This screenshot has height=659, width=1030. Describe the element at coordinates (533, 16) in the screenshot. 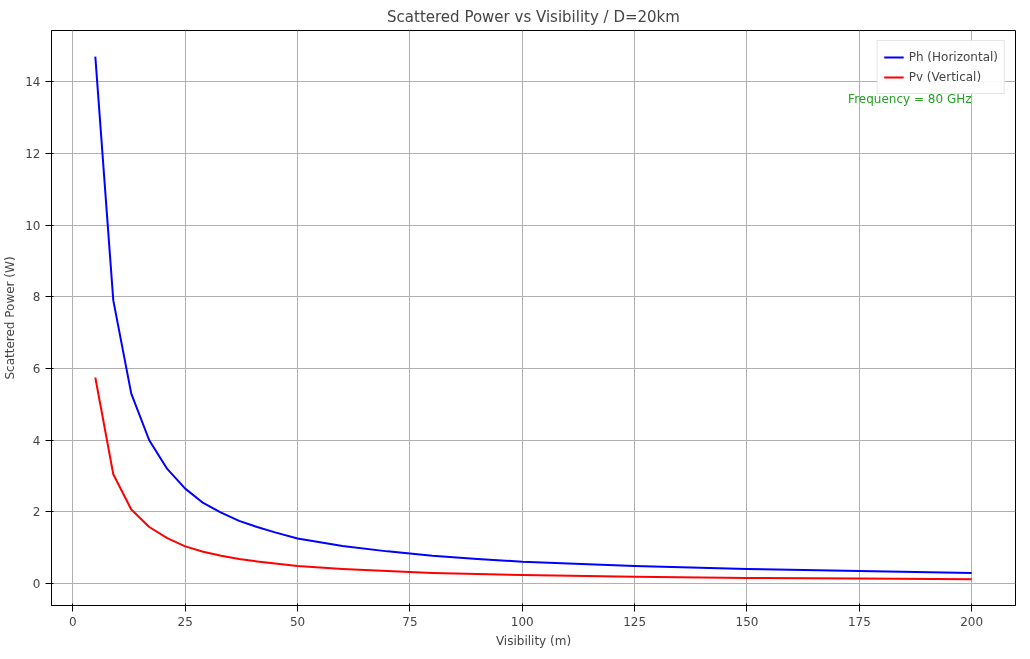

I see `chart-title: Scattered Power vs Visibility / D=20km` at that location.